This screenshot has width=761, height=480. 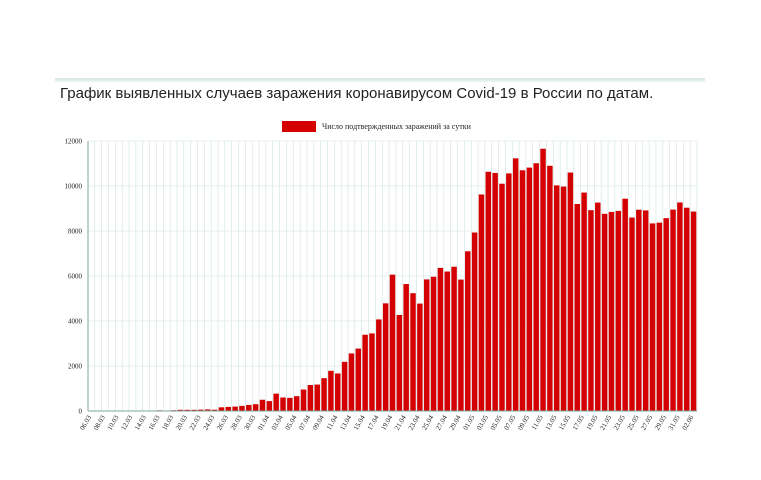 What do you see at coordinates (380, 80) in the screenshot?
I see `header-rule` at bounding box center [380, 80].